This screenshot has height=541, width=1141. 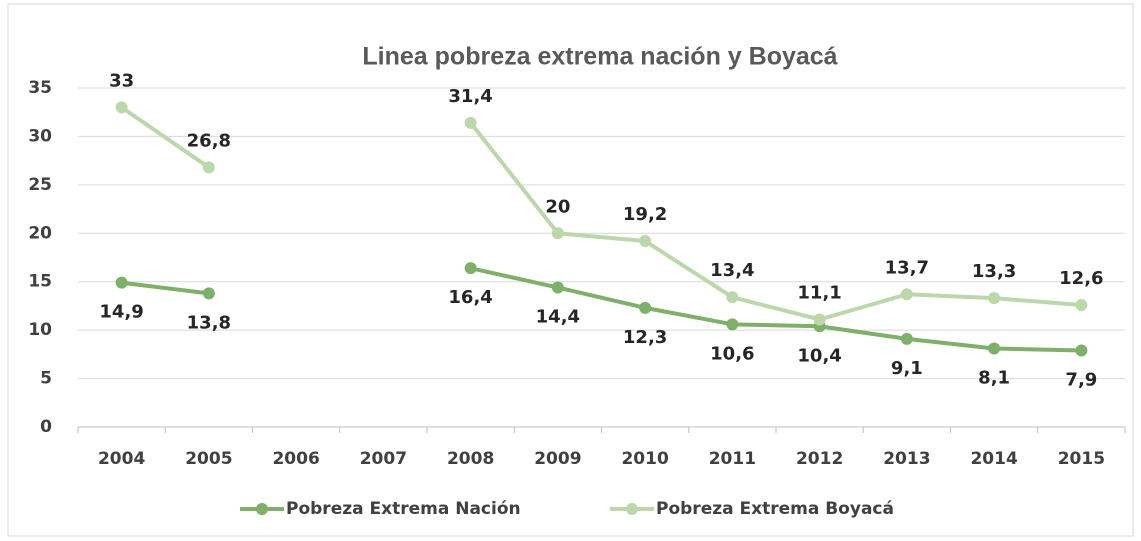 I want to click on data-label: 10,4, so click(x=819, y=355).